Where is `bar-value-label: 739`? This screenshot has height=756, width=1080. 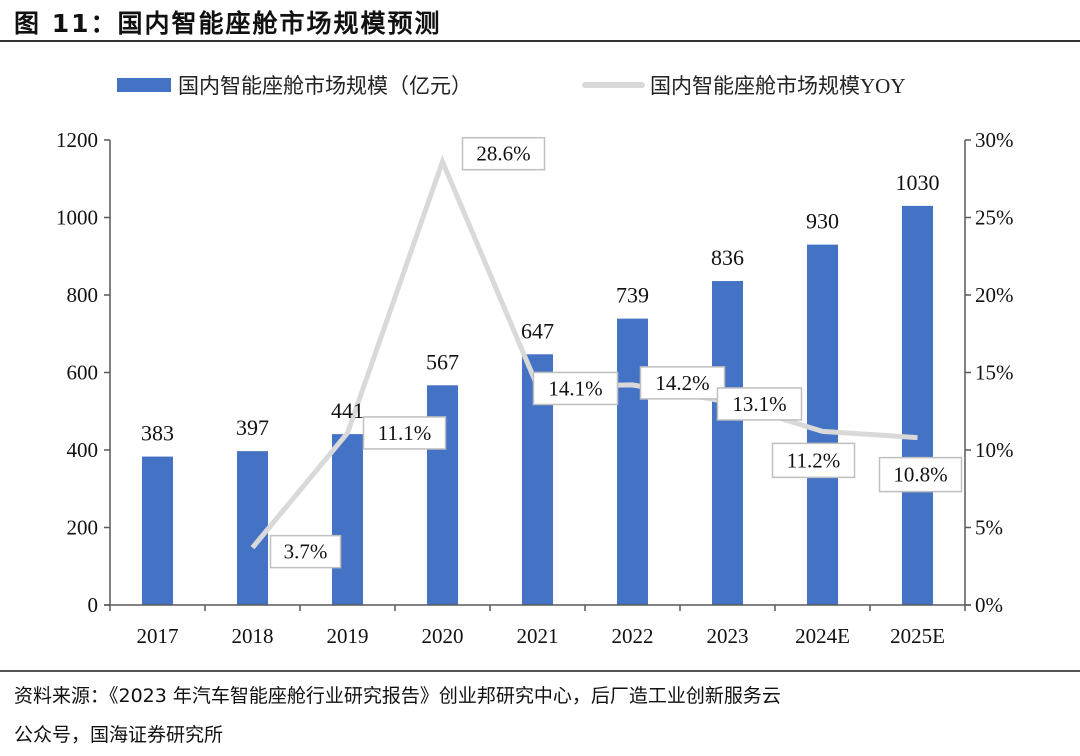
bar-value-label: 739 is located at coordinates (632, 295).